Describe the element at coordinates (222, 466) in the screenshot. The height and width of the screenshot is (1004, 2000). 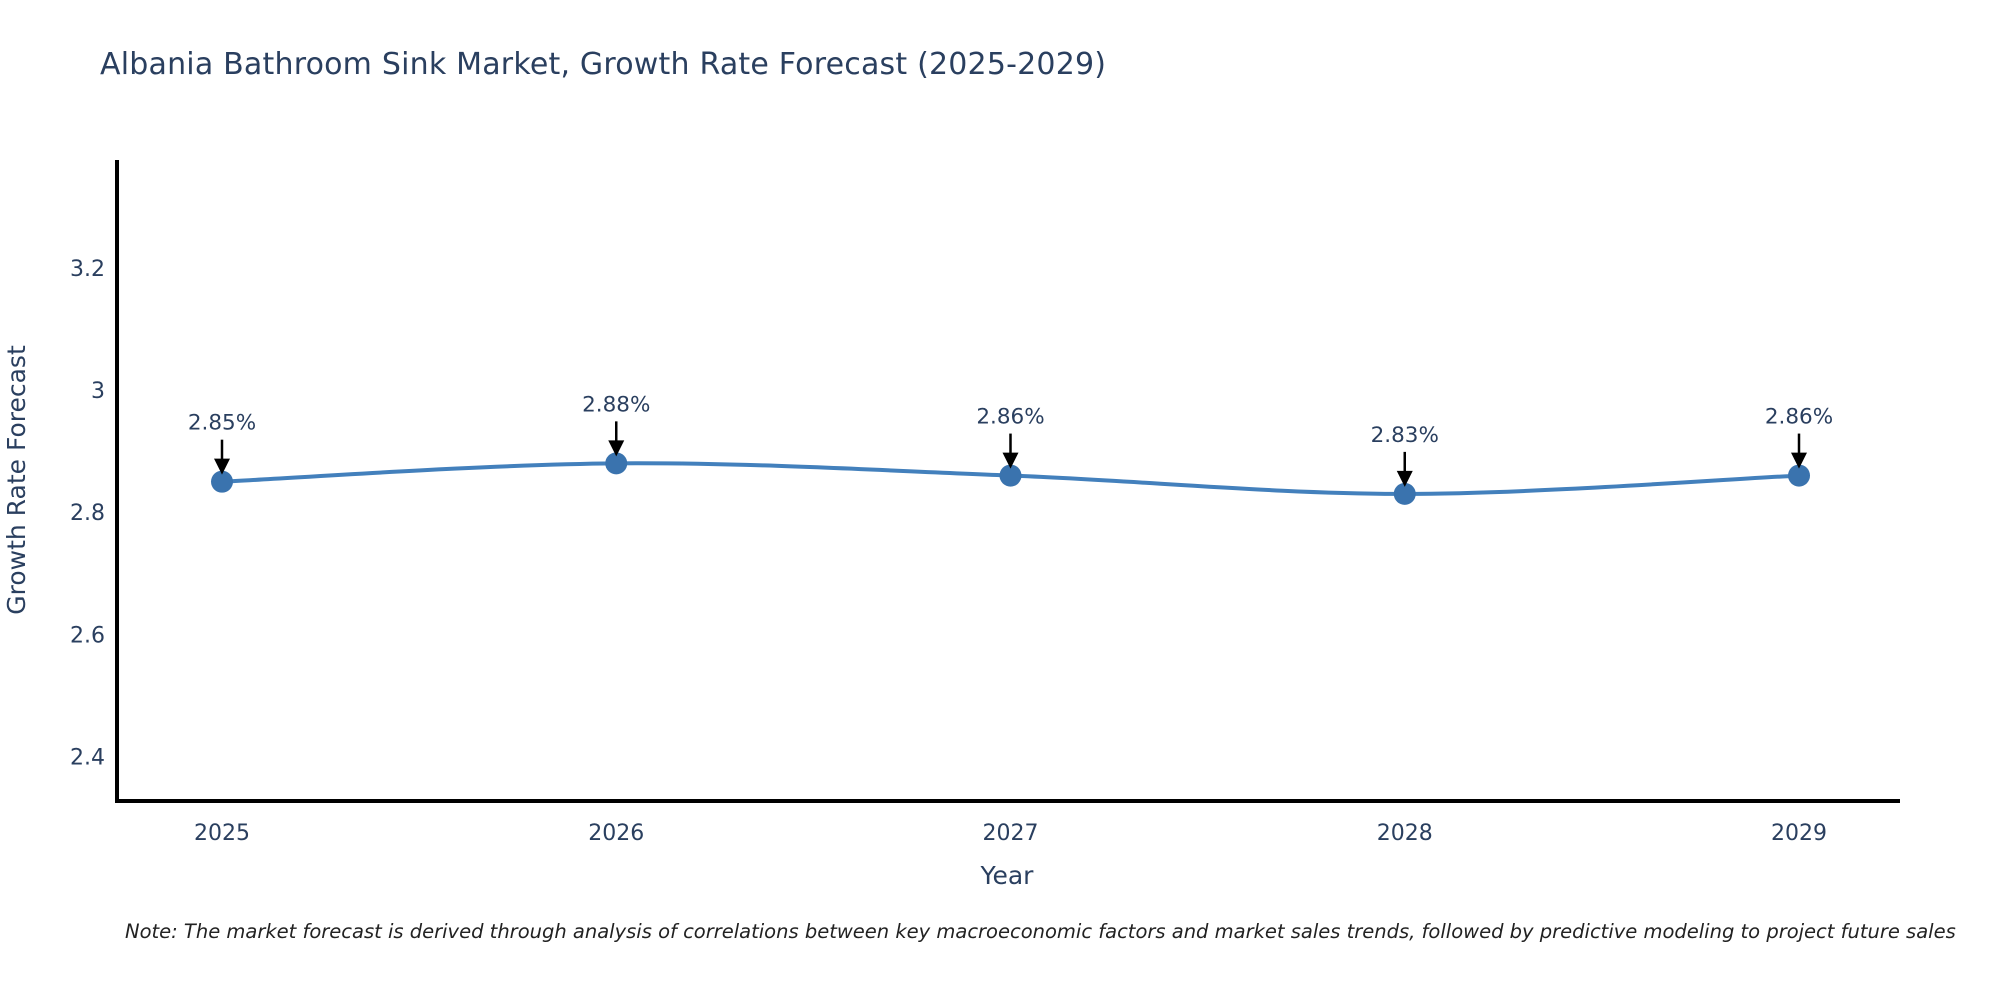
I see `annotation-arrowhead-2025` at that location.